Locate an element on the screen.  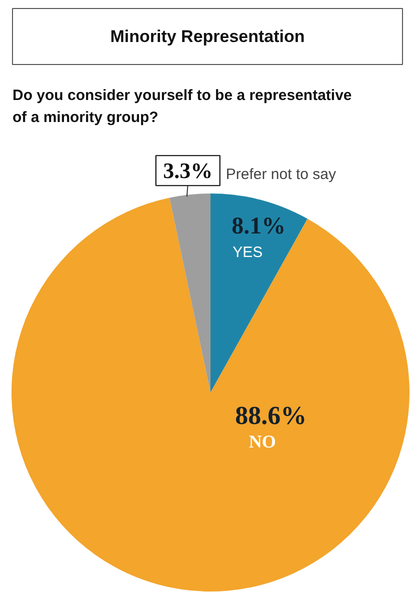
slice-label: YES is located at coordinates (247, 252).